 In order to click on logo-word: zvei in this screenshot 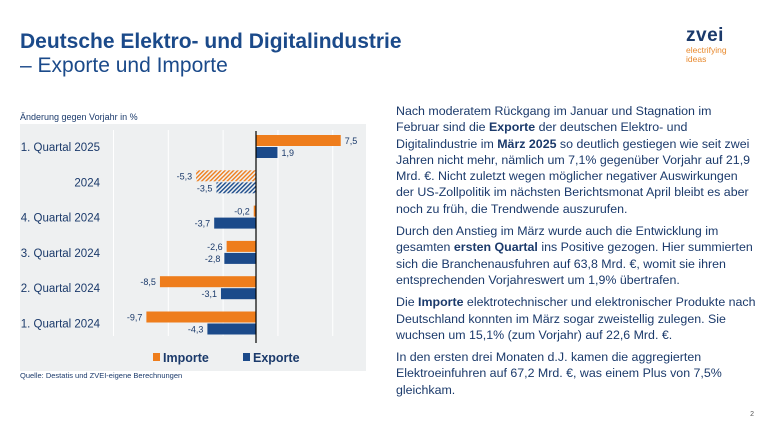, I will do `click(705, 35)`.